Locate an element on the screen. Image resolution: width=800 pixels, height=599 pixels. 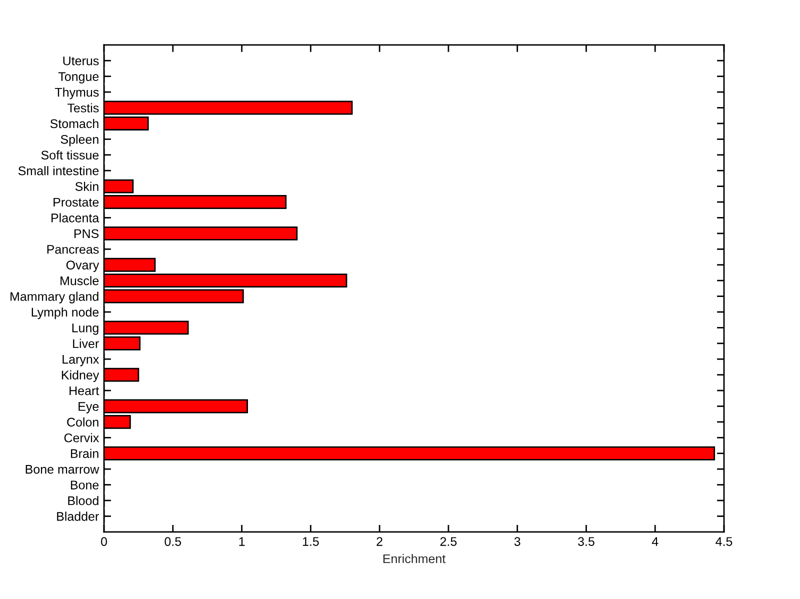
y-tick-label: Blood is located at coordinates (83, 501).